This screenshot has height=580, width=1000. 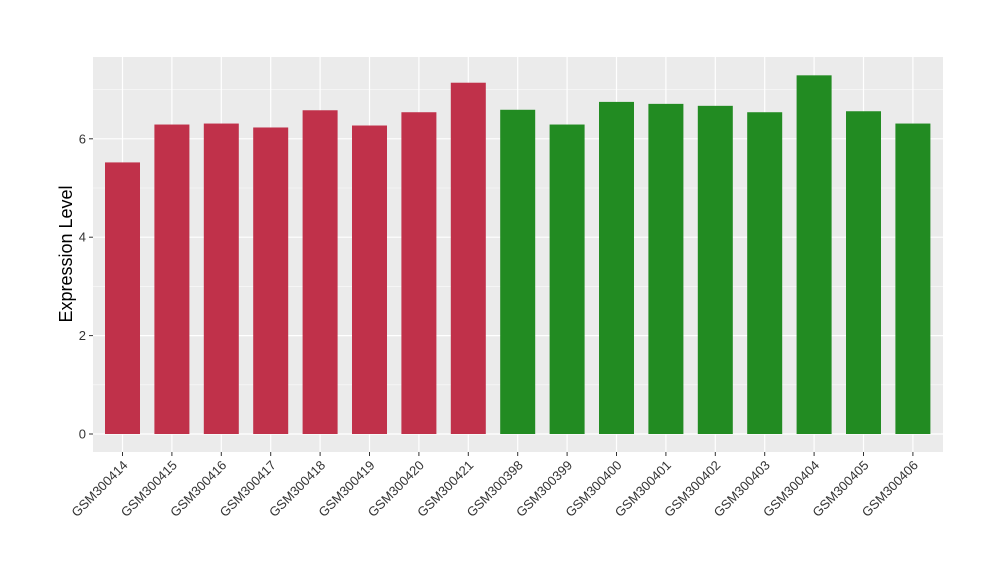 I want to click on bar-GSM300416, so click(x=221, y=278).